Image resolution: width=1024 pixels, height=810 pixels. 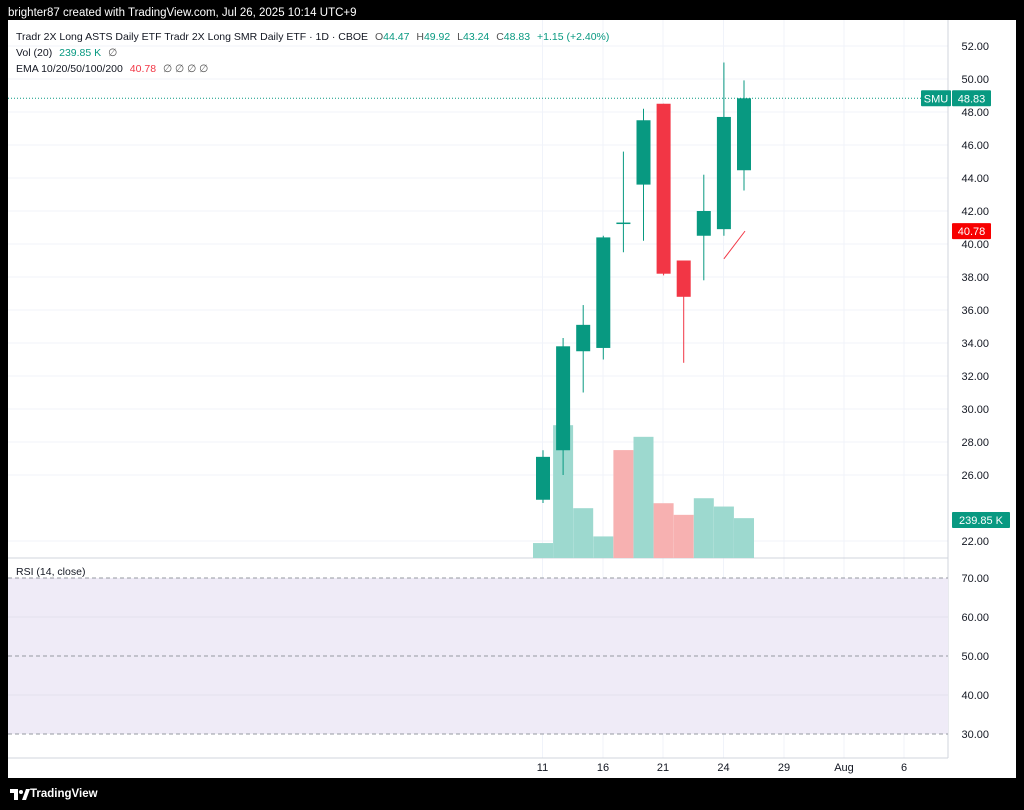 What do you see at coordinates (975, 278) in the screenshot?
I see `price-tick-label: 38.00` at bounding box center [975, 278].